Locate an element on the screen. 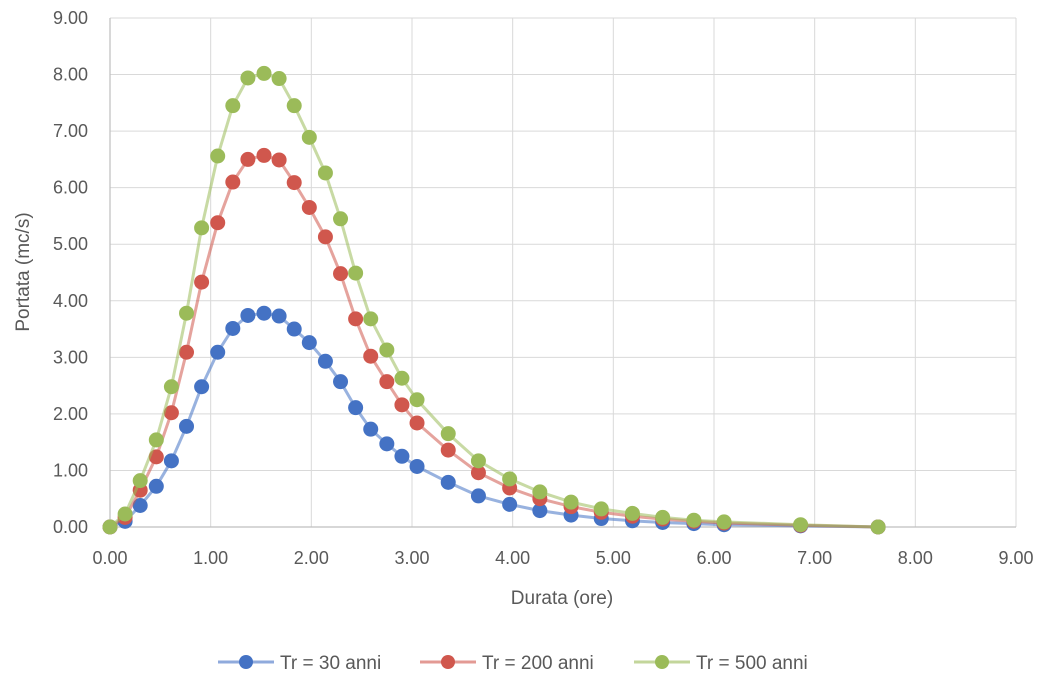 The image size is (1045, 685). y-tick-label: 7.00 is located at coordinates (70, 131).